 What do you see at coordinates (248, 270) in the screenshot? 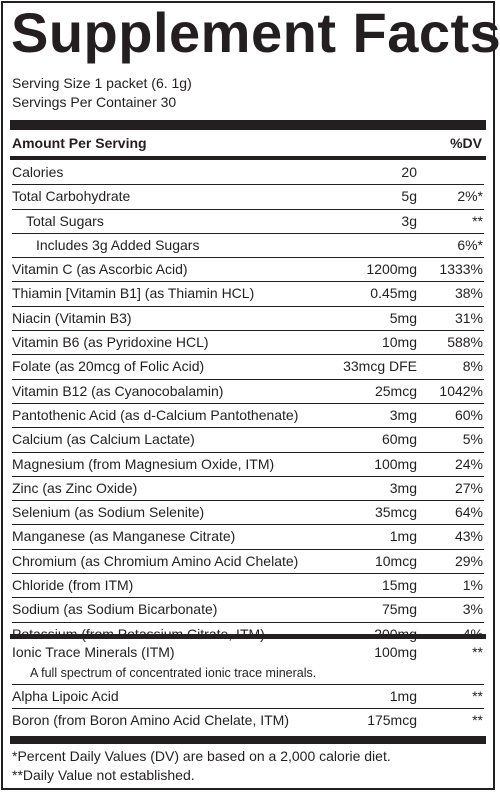
I see `nutrient-row: Vitamin C (as Ascorbic Acid) 1200mg 1333%` at bounding box center [248, 270].